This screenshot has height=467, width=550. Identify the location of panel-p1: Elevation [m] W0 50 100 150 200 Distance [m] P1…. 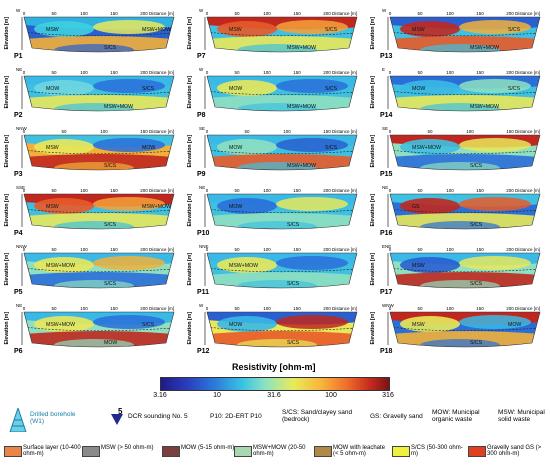
(89, 34).